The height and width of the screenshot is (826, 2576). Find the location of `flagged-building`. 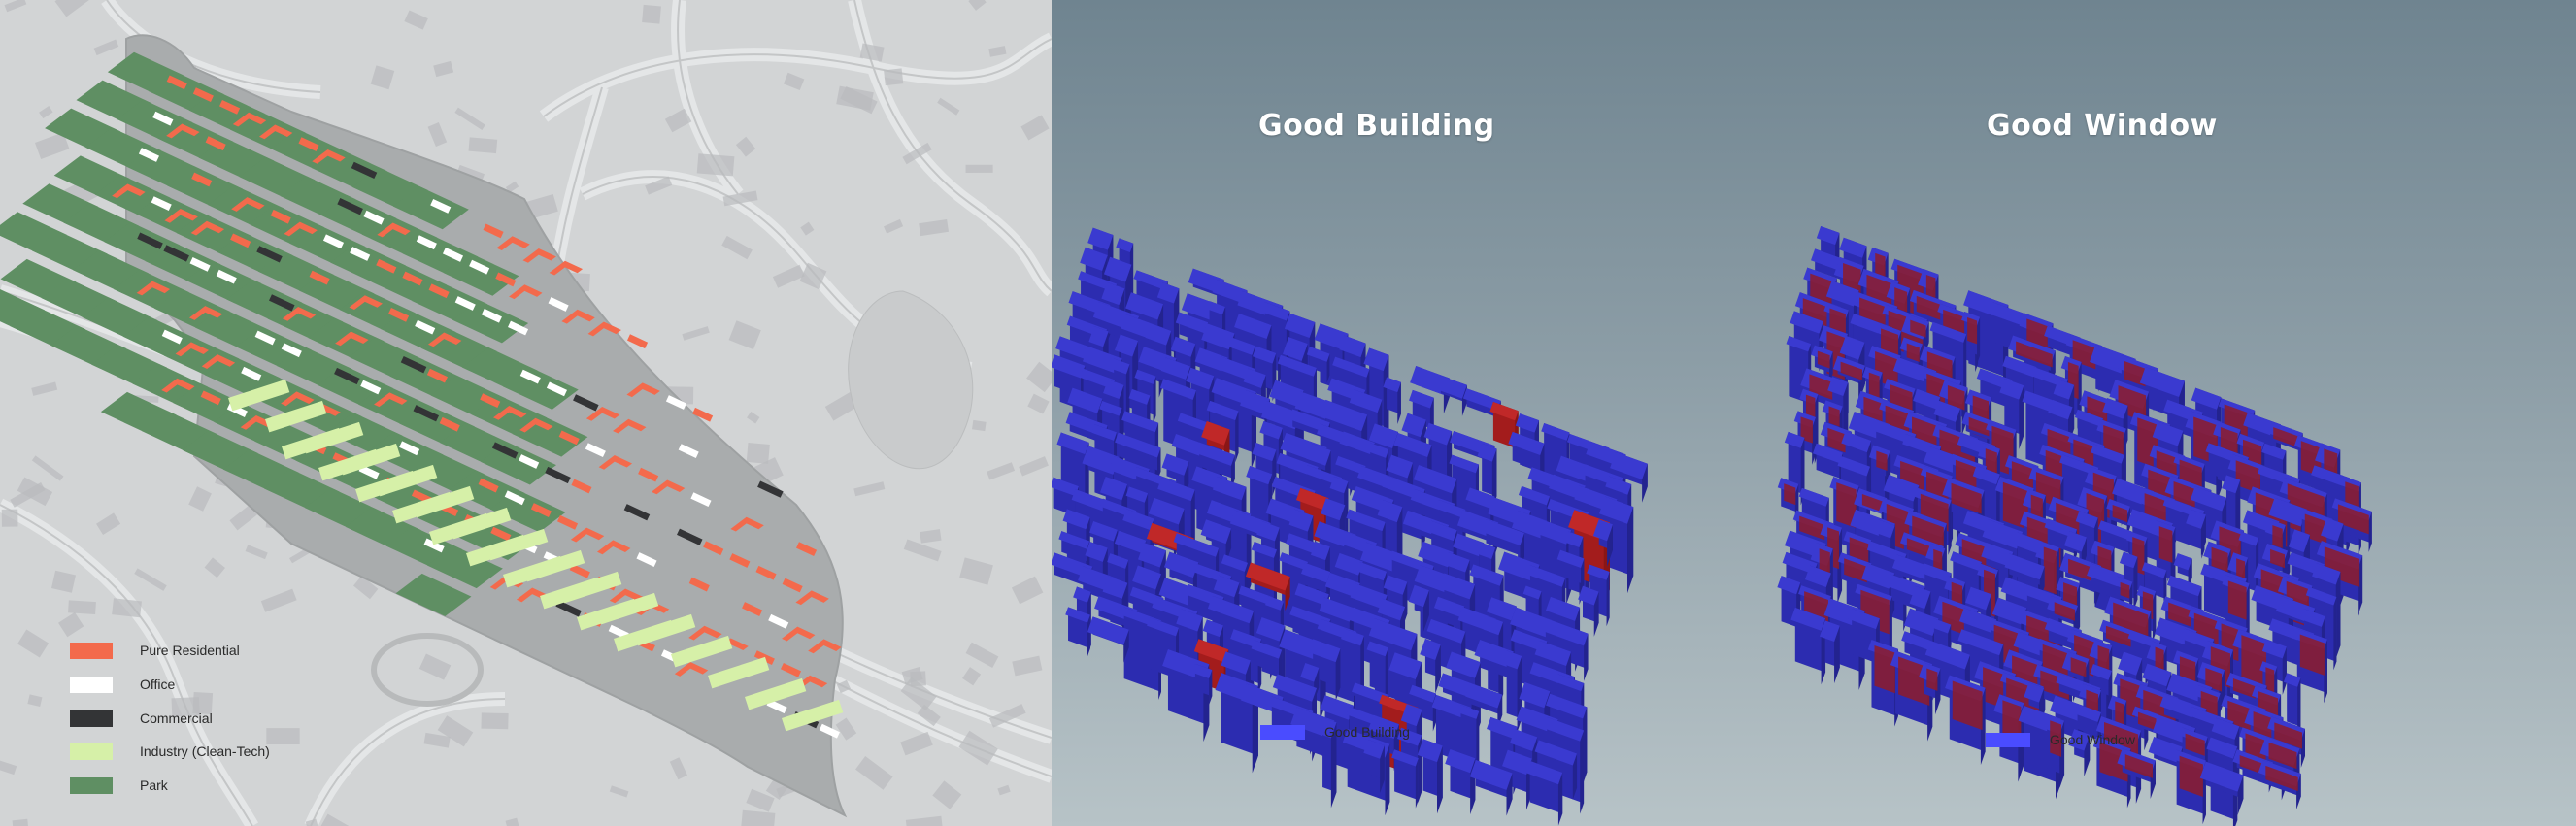

flagged-building is located at coordinates (1216, 444).